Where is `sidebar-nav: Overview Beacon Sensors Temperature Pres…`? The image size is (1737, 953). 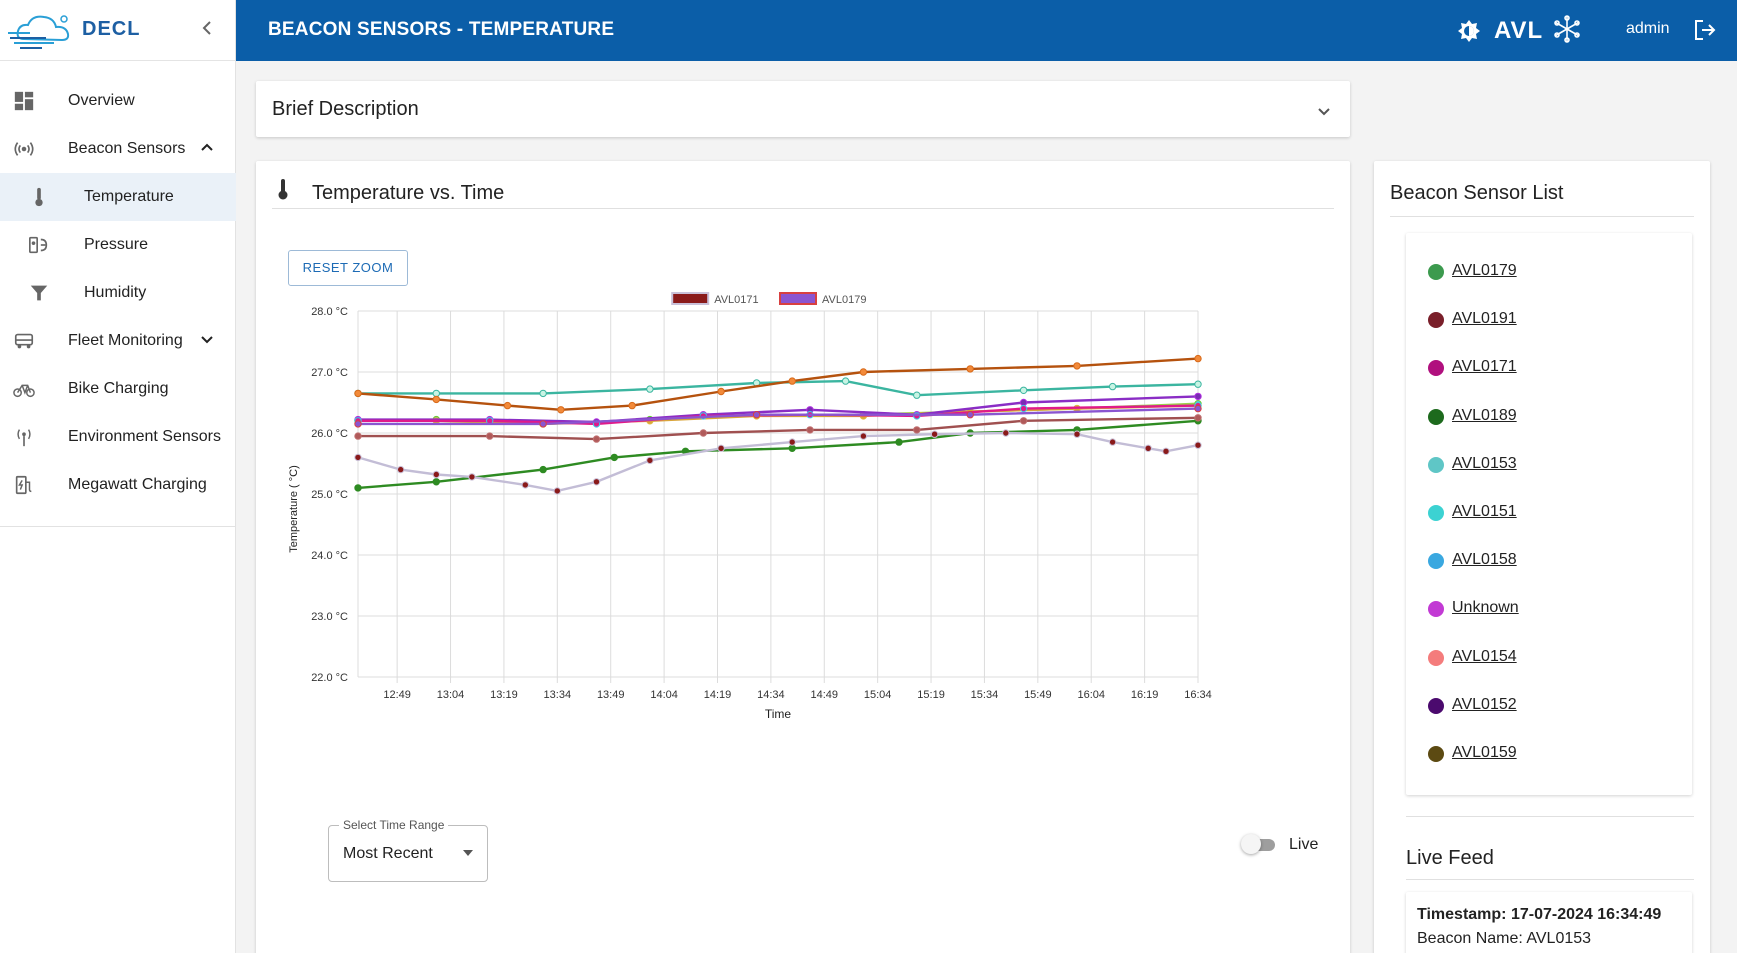 sidebar-nav: Overview Beacon Sensors Temperature Pres… is located at coordinates (118, 293).